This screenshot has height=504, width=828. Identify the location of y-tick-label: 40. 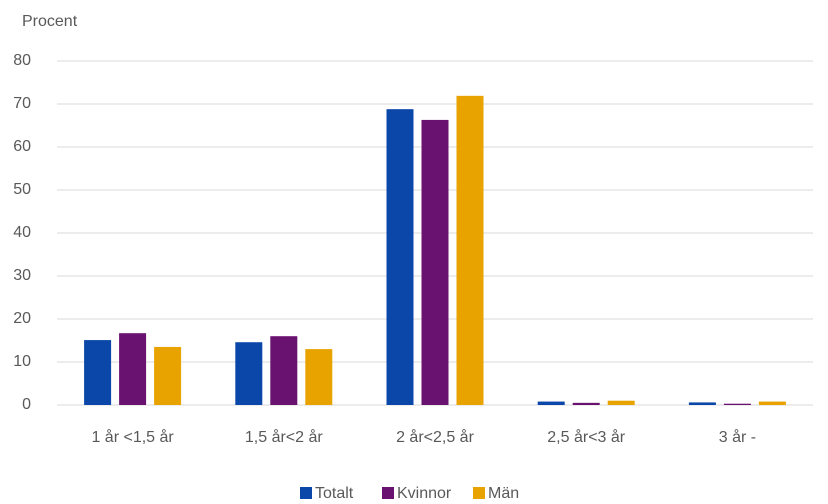
(22, 232).